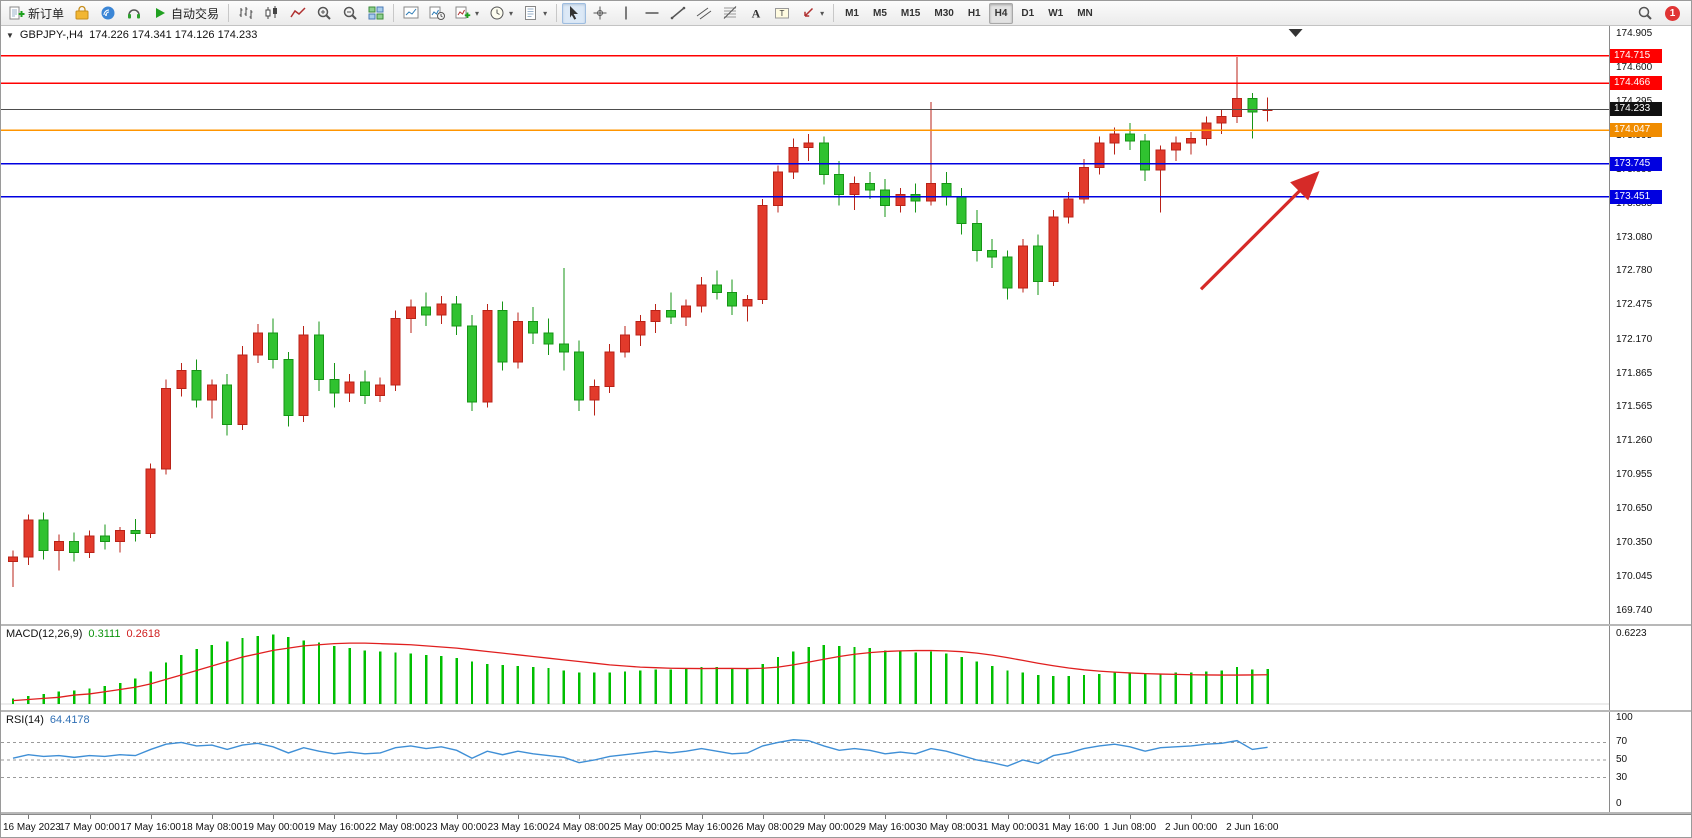 The height and width of the screenshot is (838, 1692). Describe the element at coordinates (1636, 130) in the screenshot. I see `price-level-tag: 174.047` at that location.